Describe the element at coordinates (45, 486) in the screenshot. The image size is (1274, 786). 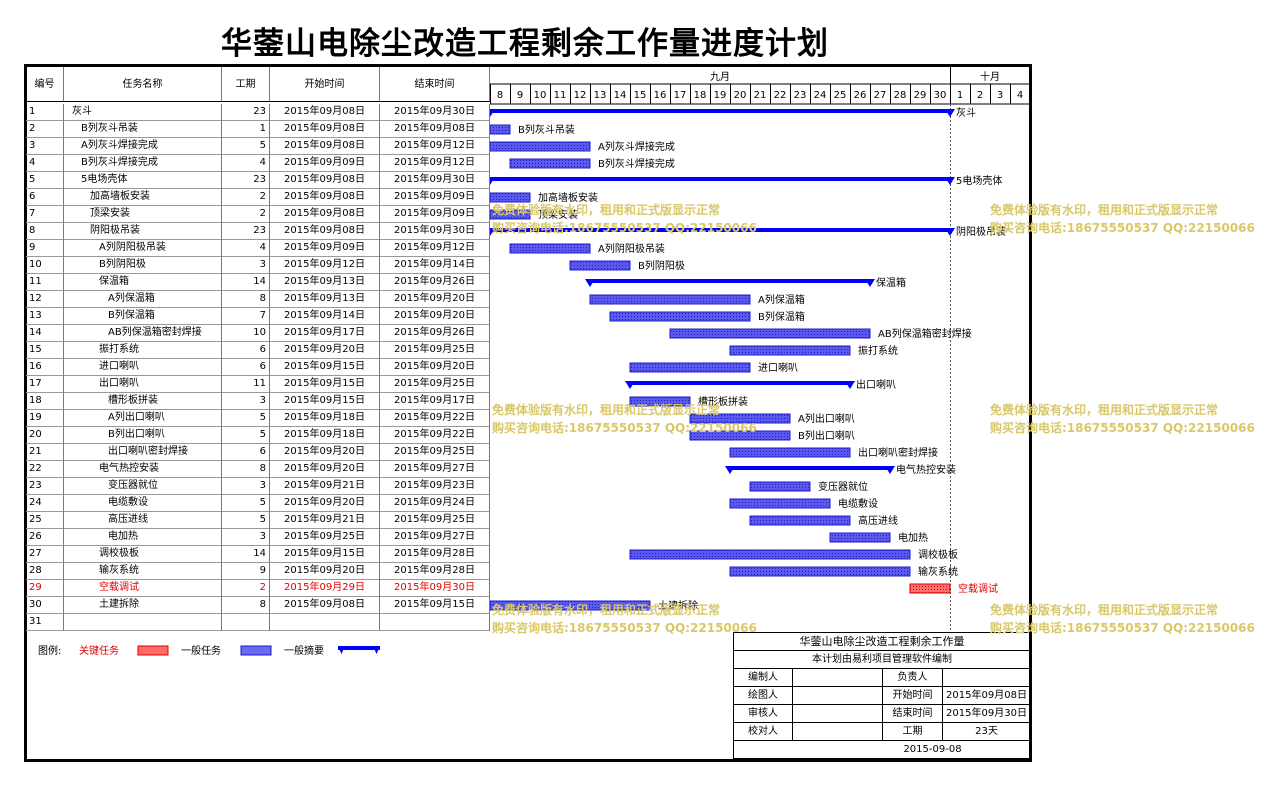
I see `task-id: 23` at that location.